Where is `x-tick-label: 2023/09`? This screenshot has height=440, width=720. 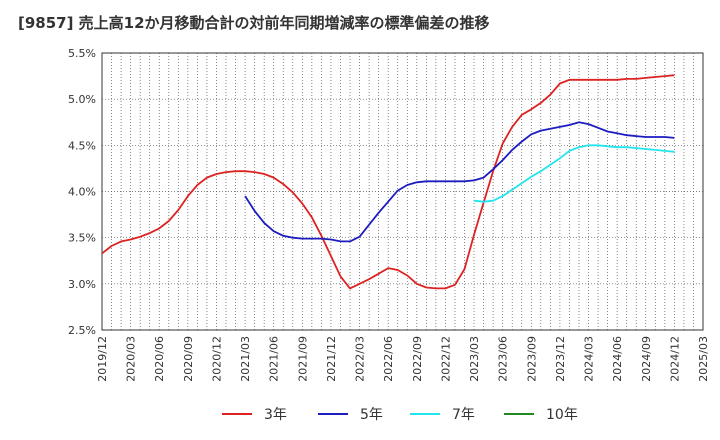 x-tick-label: 2023/09 is located at coordinates (531, 359).